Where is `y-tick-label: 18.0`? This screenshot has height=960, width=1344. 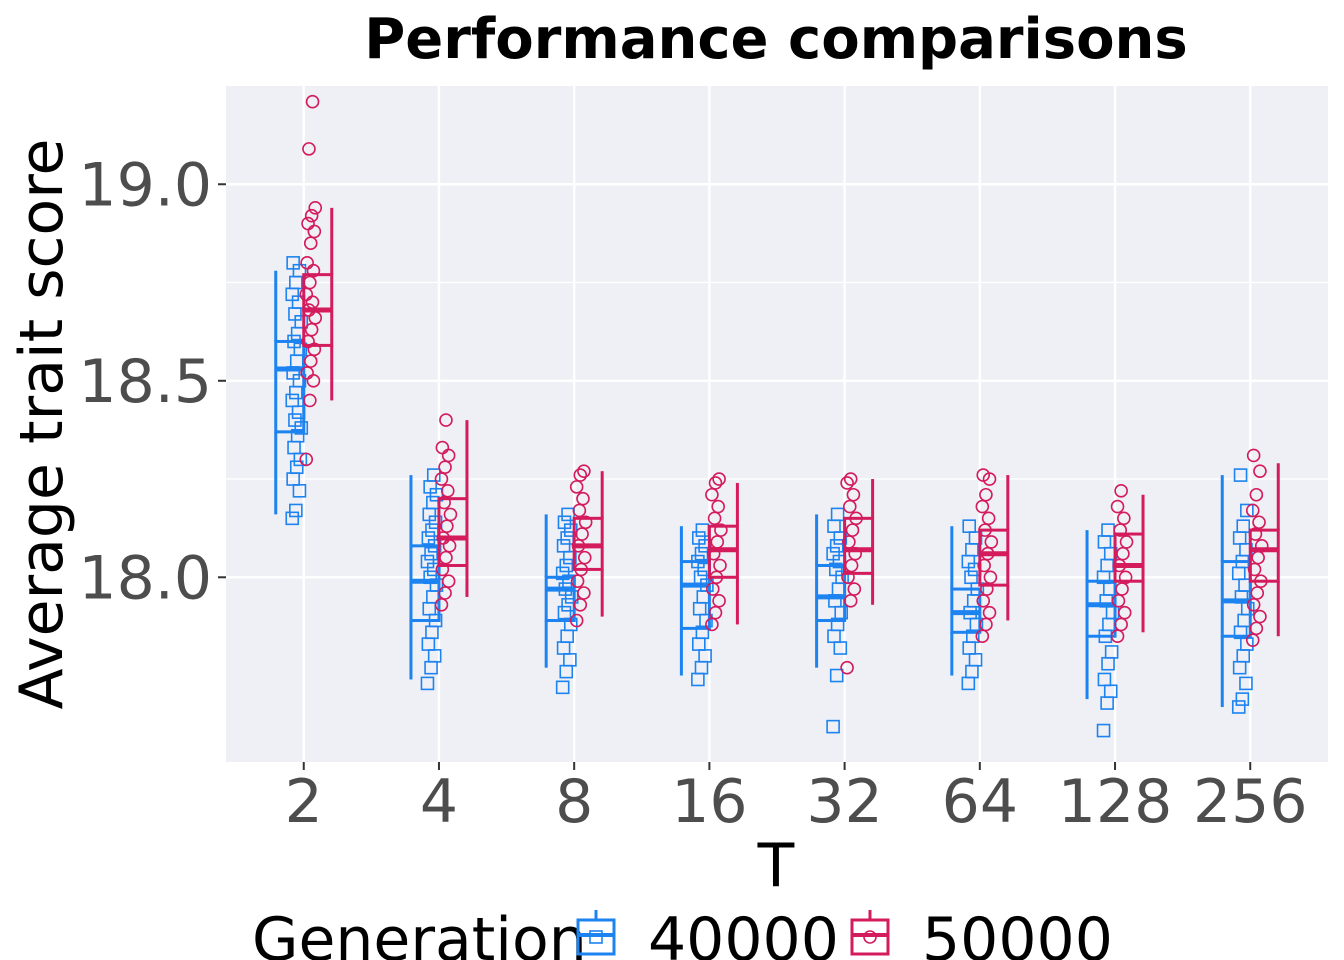
y-tick-label: 18.0 is located at coordinates (145, 578).